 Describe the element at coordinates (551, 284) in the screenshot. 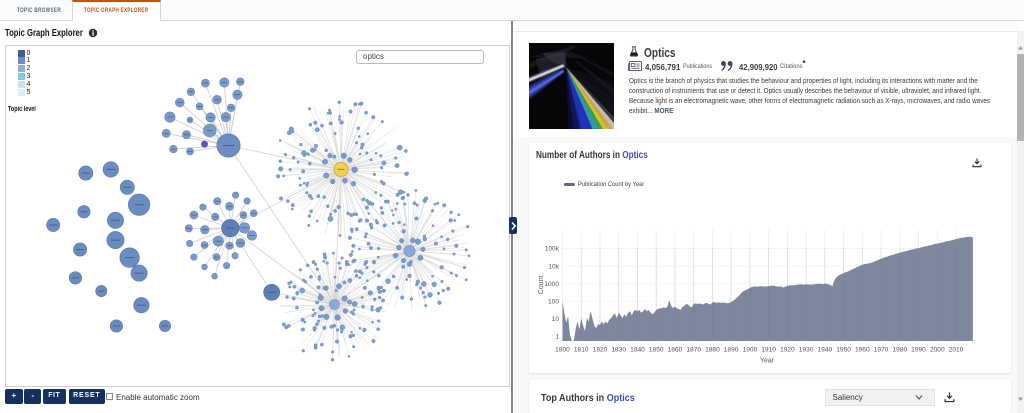

I see `svg-text: 1000` at that location.